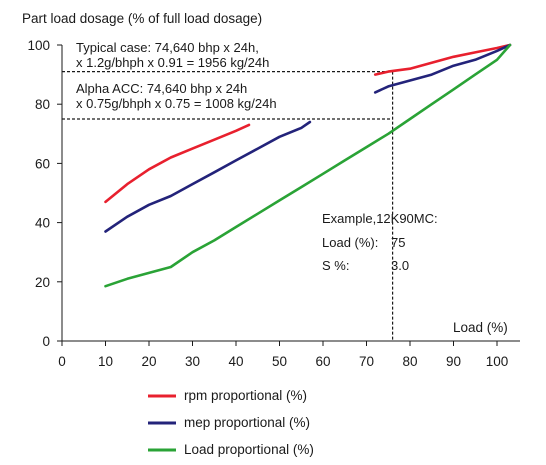  Describe the element at coordinates (192, 361) in the screenshot. I see `x-tick-label-30: 30` at that location.